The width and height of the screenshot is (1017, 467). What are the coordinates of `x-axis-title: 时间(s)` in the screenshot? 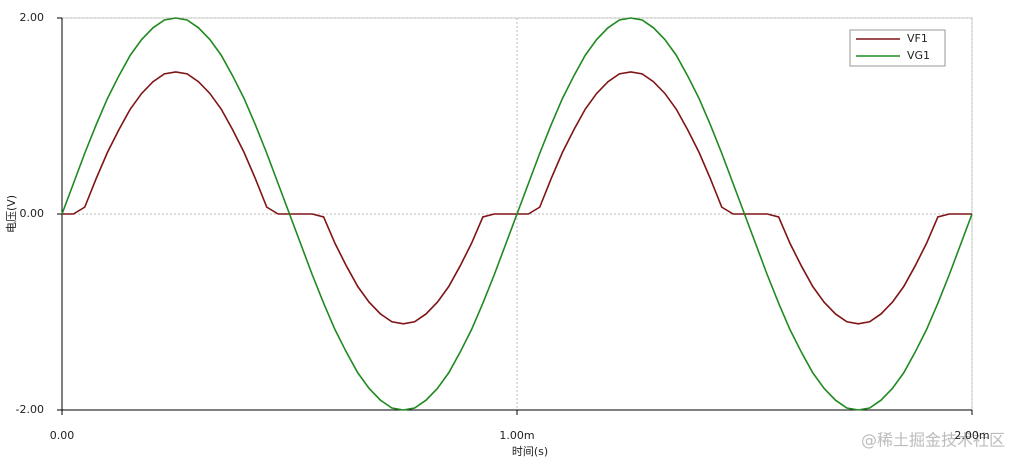 It's located at (530, 451).